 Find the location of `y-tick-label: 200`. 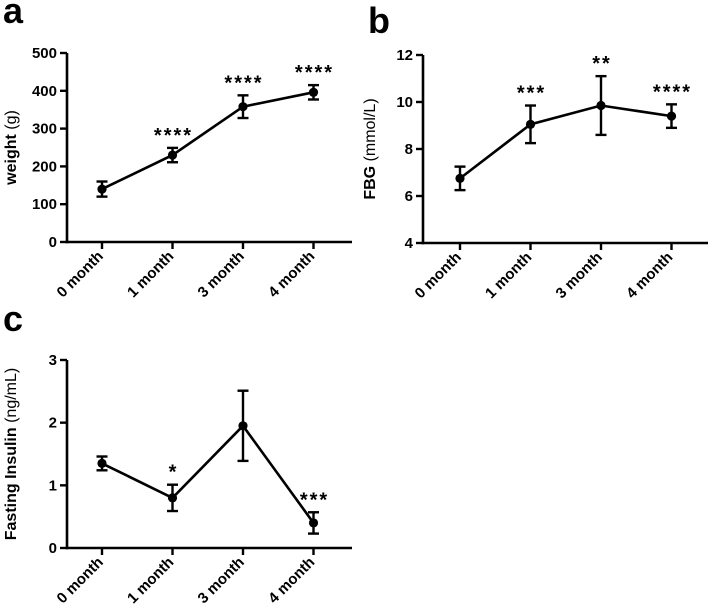

y-tick-label: 200 is located at coordinates (44, 166).